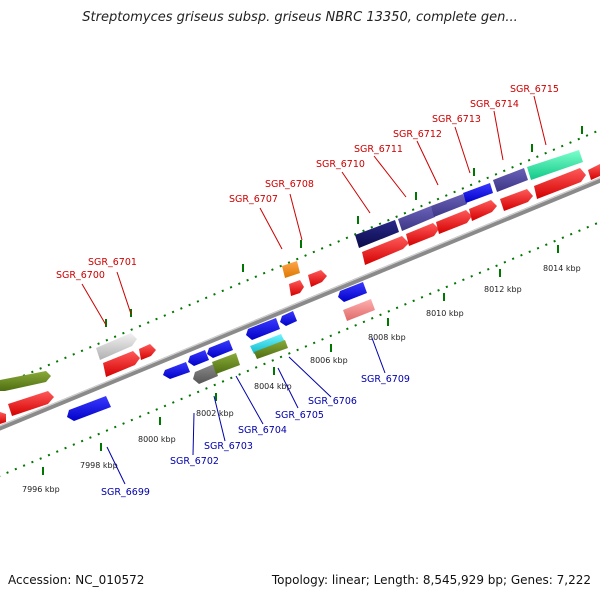 Image resolution: width=600 pixels, height=600 pixels. Describe the element at coordinates (299, 415) in the screenshot. I see `gene-label: SGR_6705` at that location.